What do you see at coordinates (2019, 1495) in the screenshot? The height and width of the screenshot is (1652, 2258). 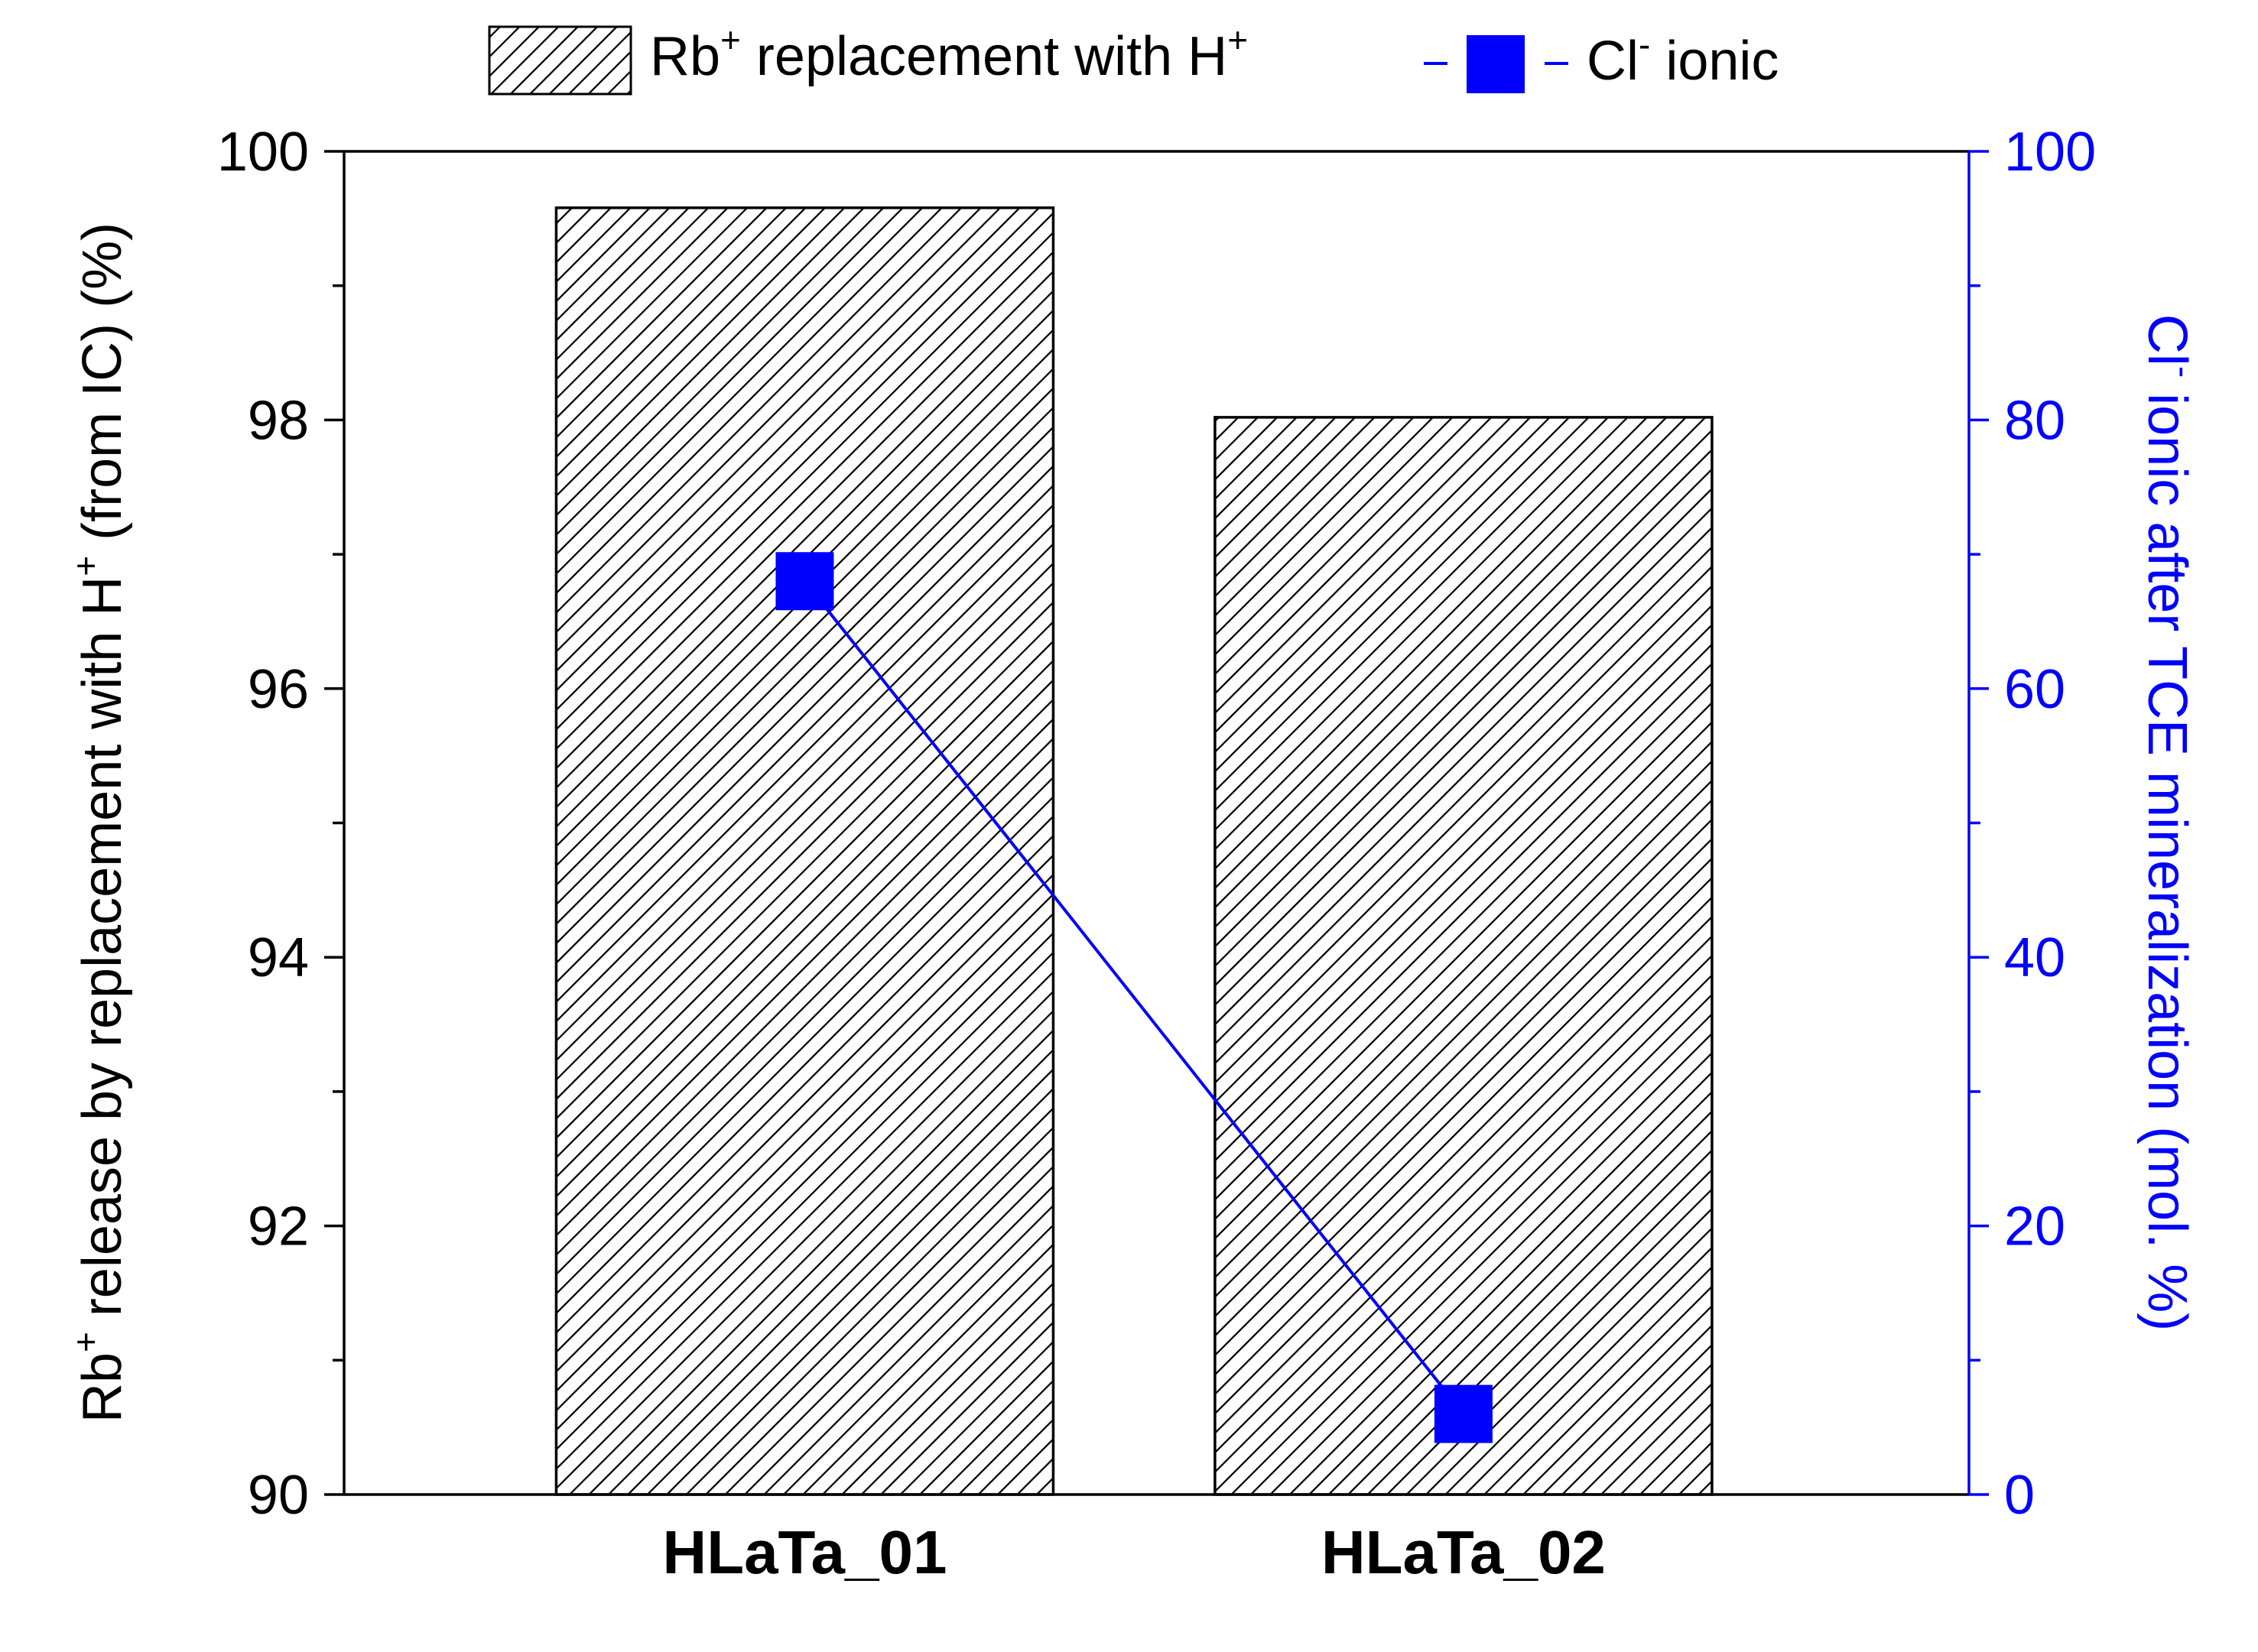 I see `right-tick-label: 0` at bounding box center [2019, 1495].